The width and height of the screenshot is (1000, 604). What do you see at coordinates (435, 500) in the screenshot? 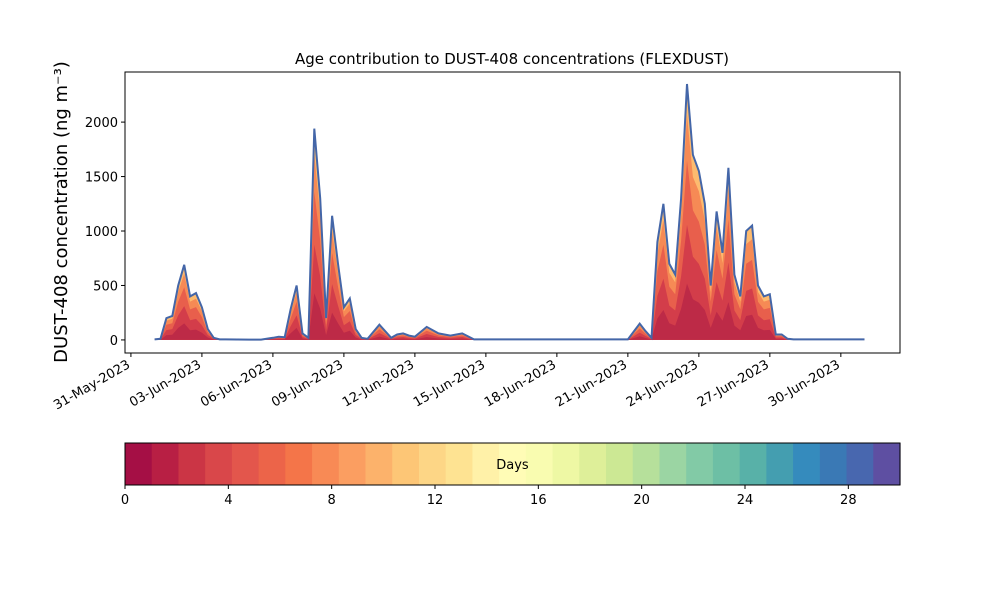
I see `colorbar-tick-label: 12` at bounding box center [435, 500].